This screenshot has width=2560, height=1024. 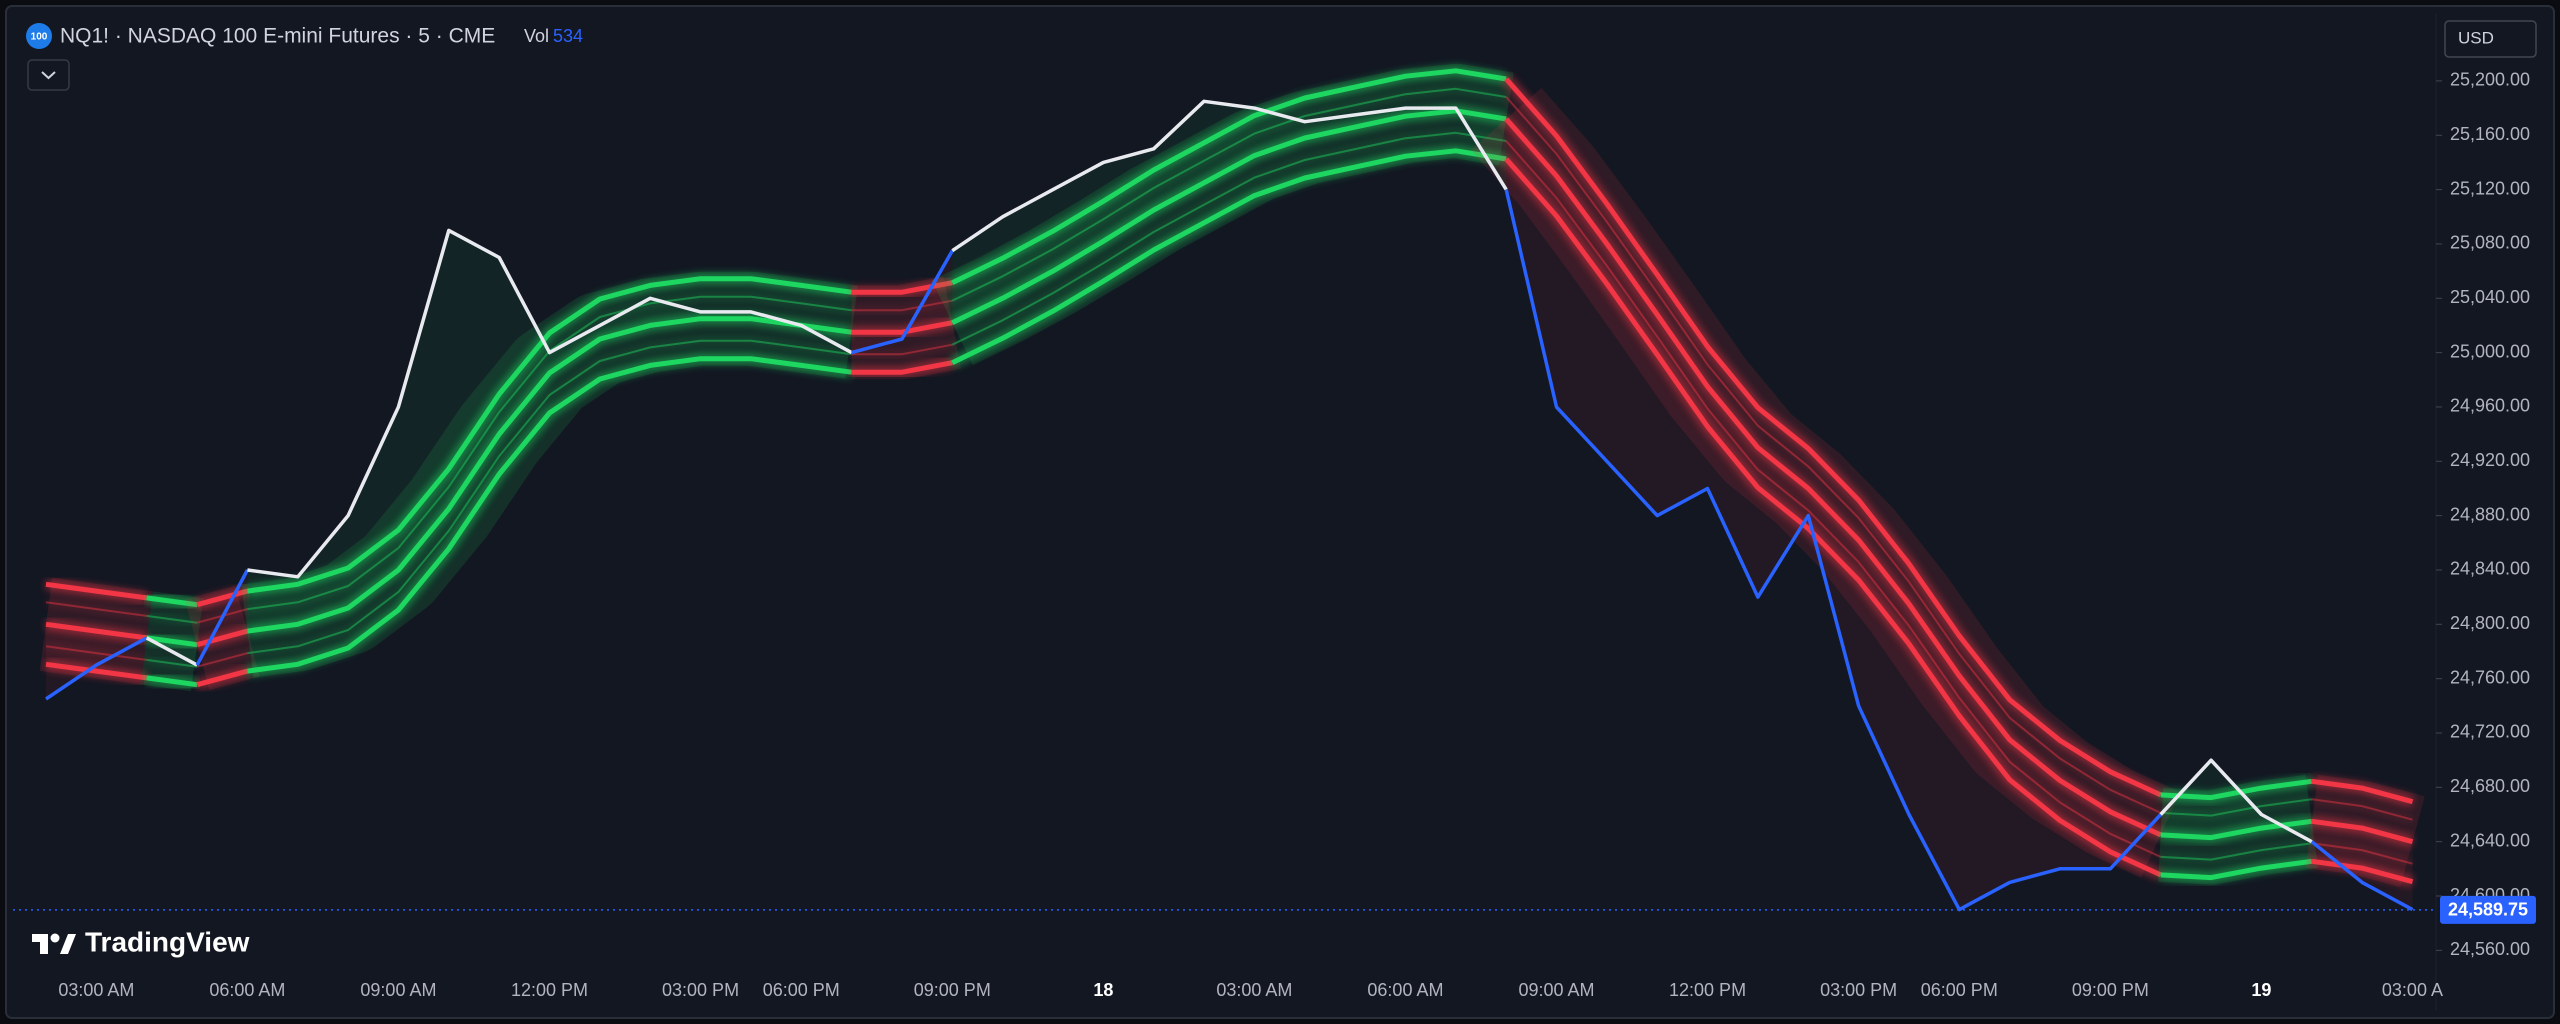 What do you see at coordinates (2412, 990) in the screenshot?
I see `x-tick-label: 03:00 A` at bounding box center [2412, 990].